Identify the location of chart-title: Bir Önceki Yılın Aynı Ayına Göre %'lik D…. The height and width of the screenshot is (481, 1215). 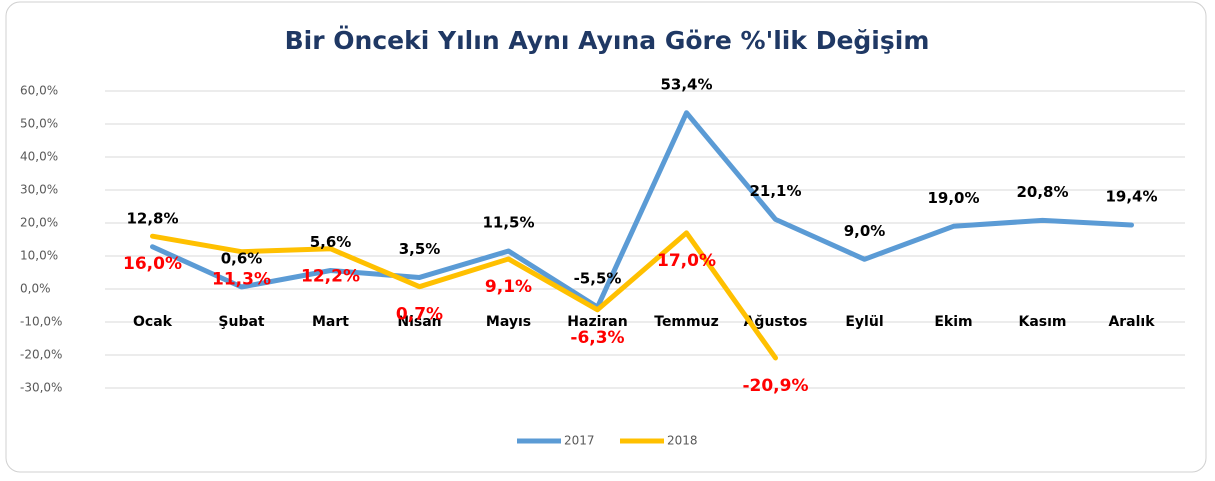
(607, 40).